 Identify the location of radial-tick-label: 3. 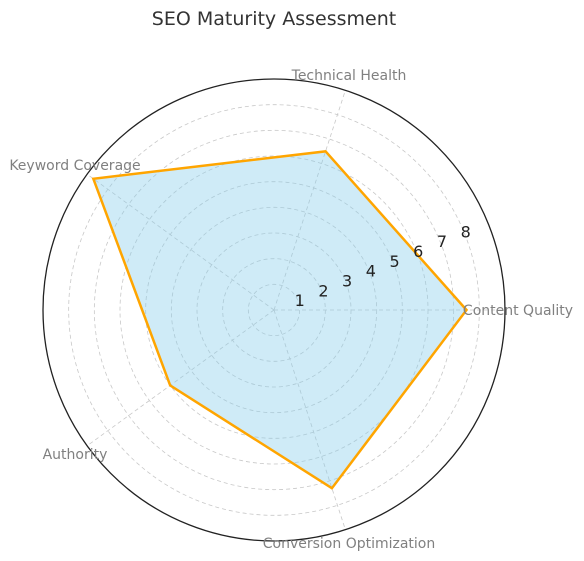
(347, 281).